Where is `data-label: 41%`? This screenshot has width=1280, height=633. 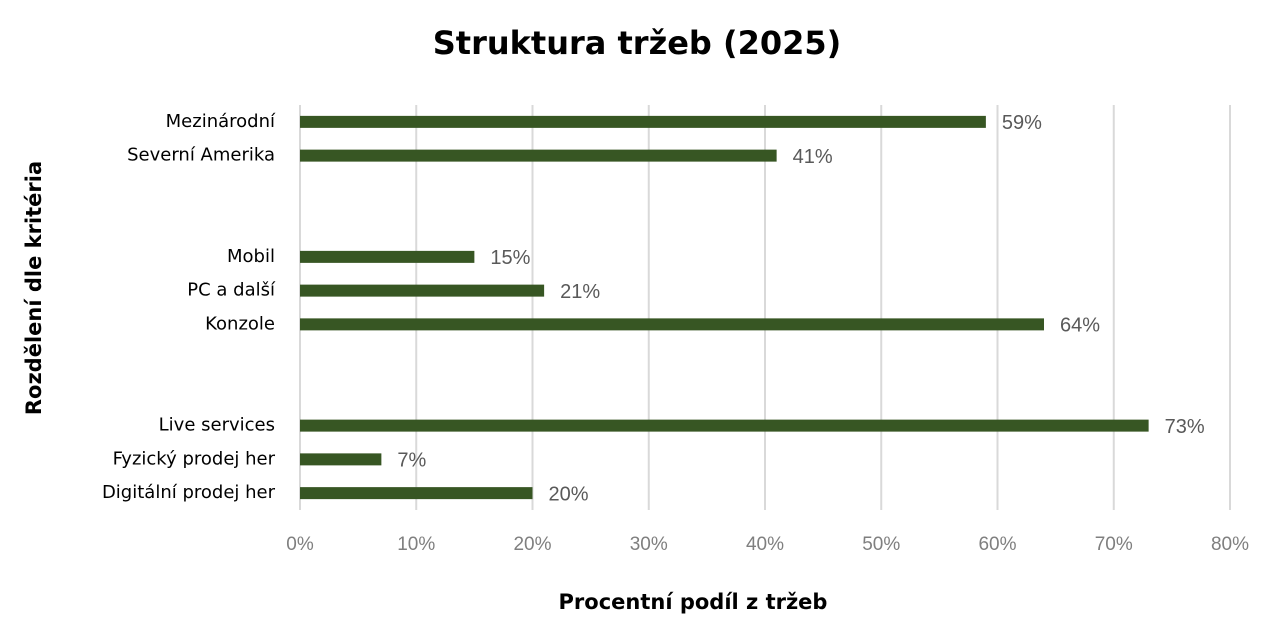
data-label: 41% is located at coordinates (813, 157).